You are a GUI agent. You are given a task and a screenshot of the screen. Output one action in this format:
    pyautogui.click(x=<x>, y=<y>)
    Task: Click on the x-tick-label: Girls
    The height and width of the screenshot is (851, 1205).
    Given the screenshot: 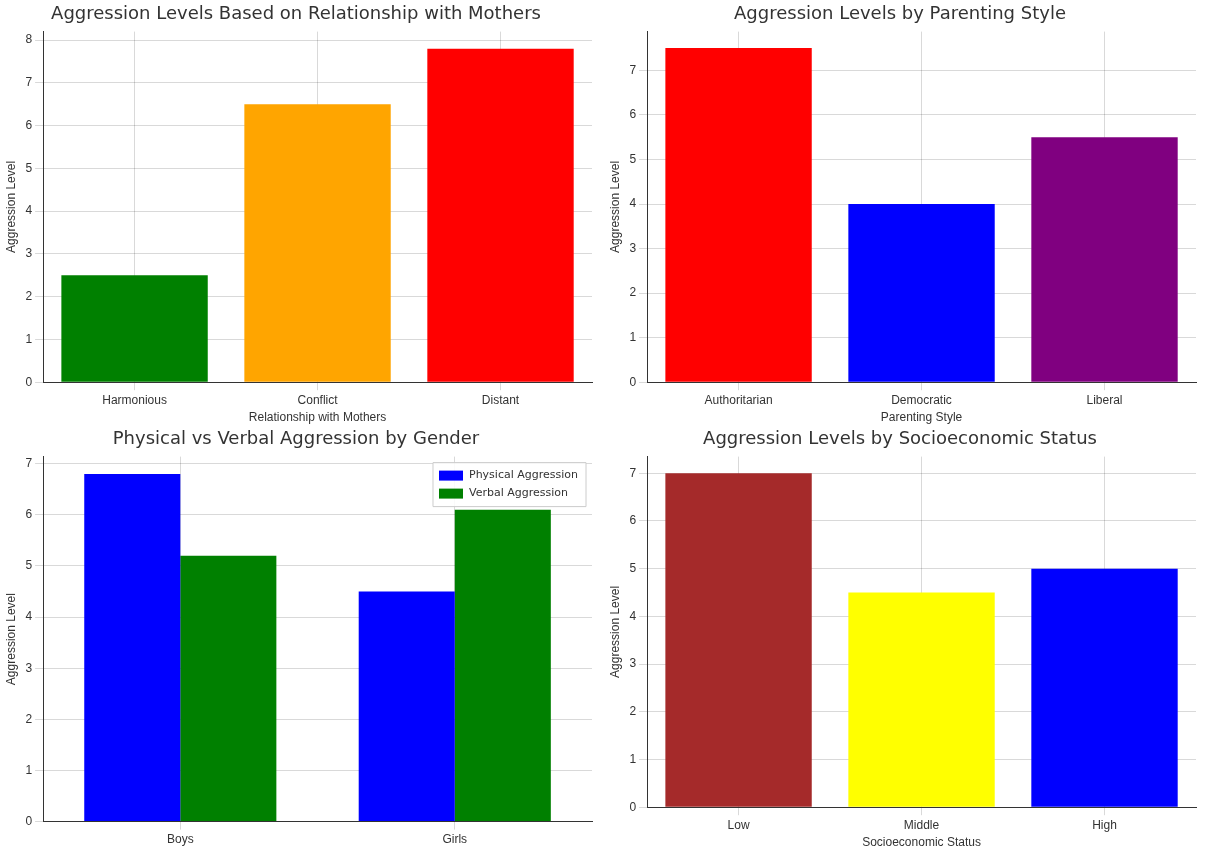 What is the action you would take?
    pyautogui.click(x=455, y=839)
    